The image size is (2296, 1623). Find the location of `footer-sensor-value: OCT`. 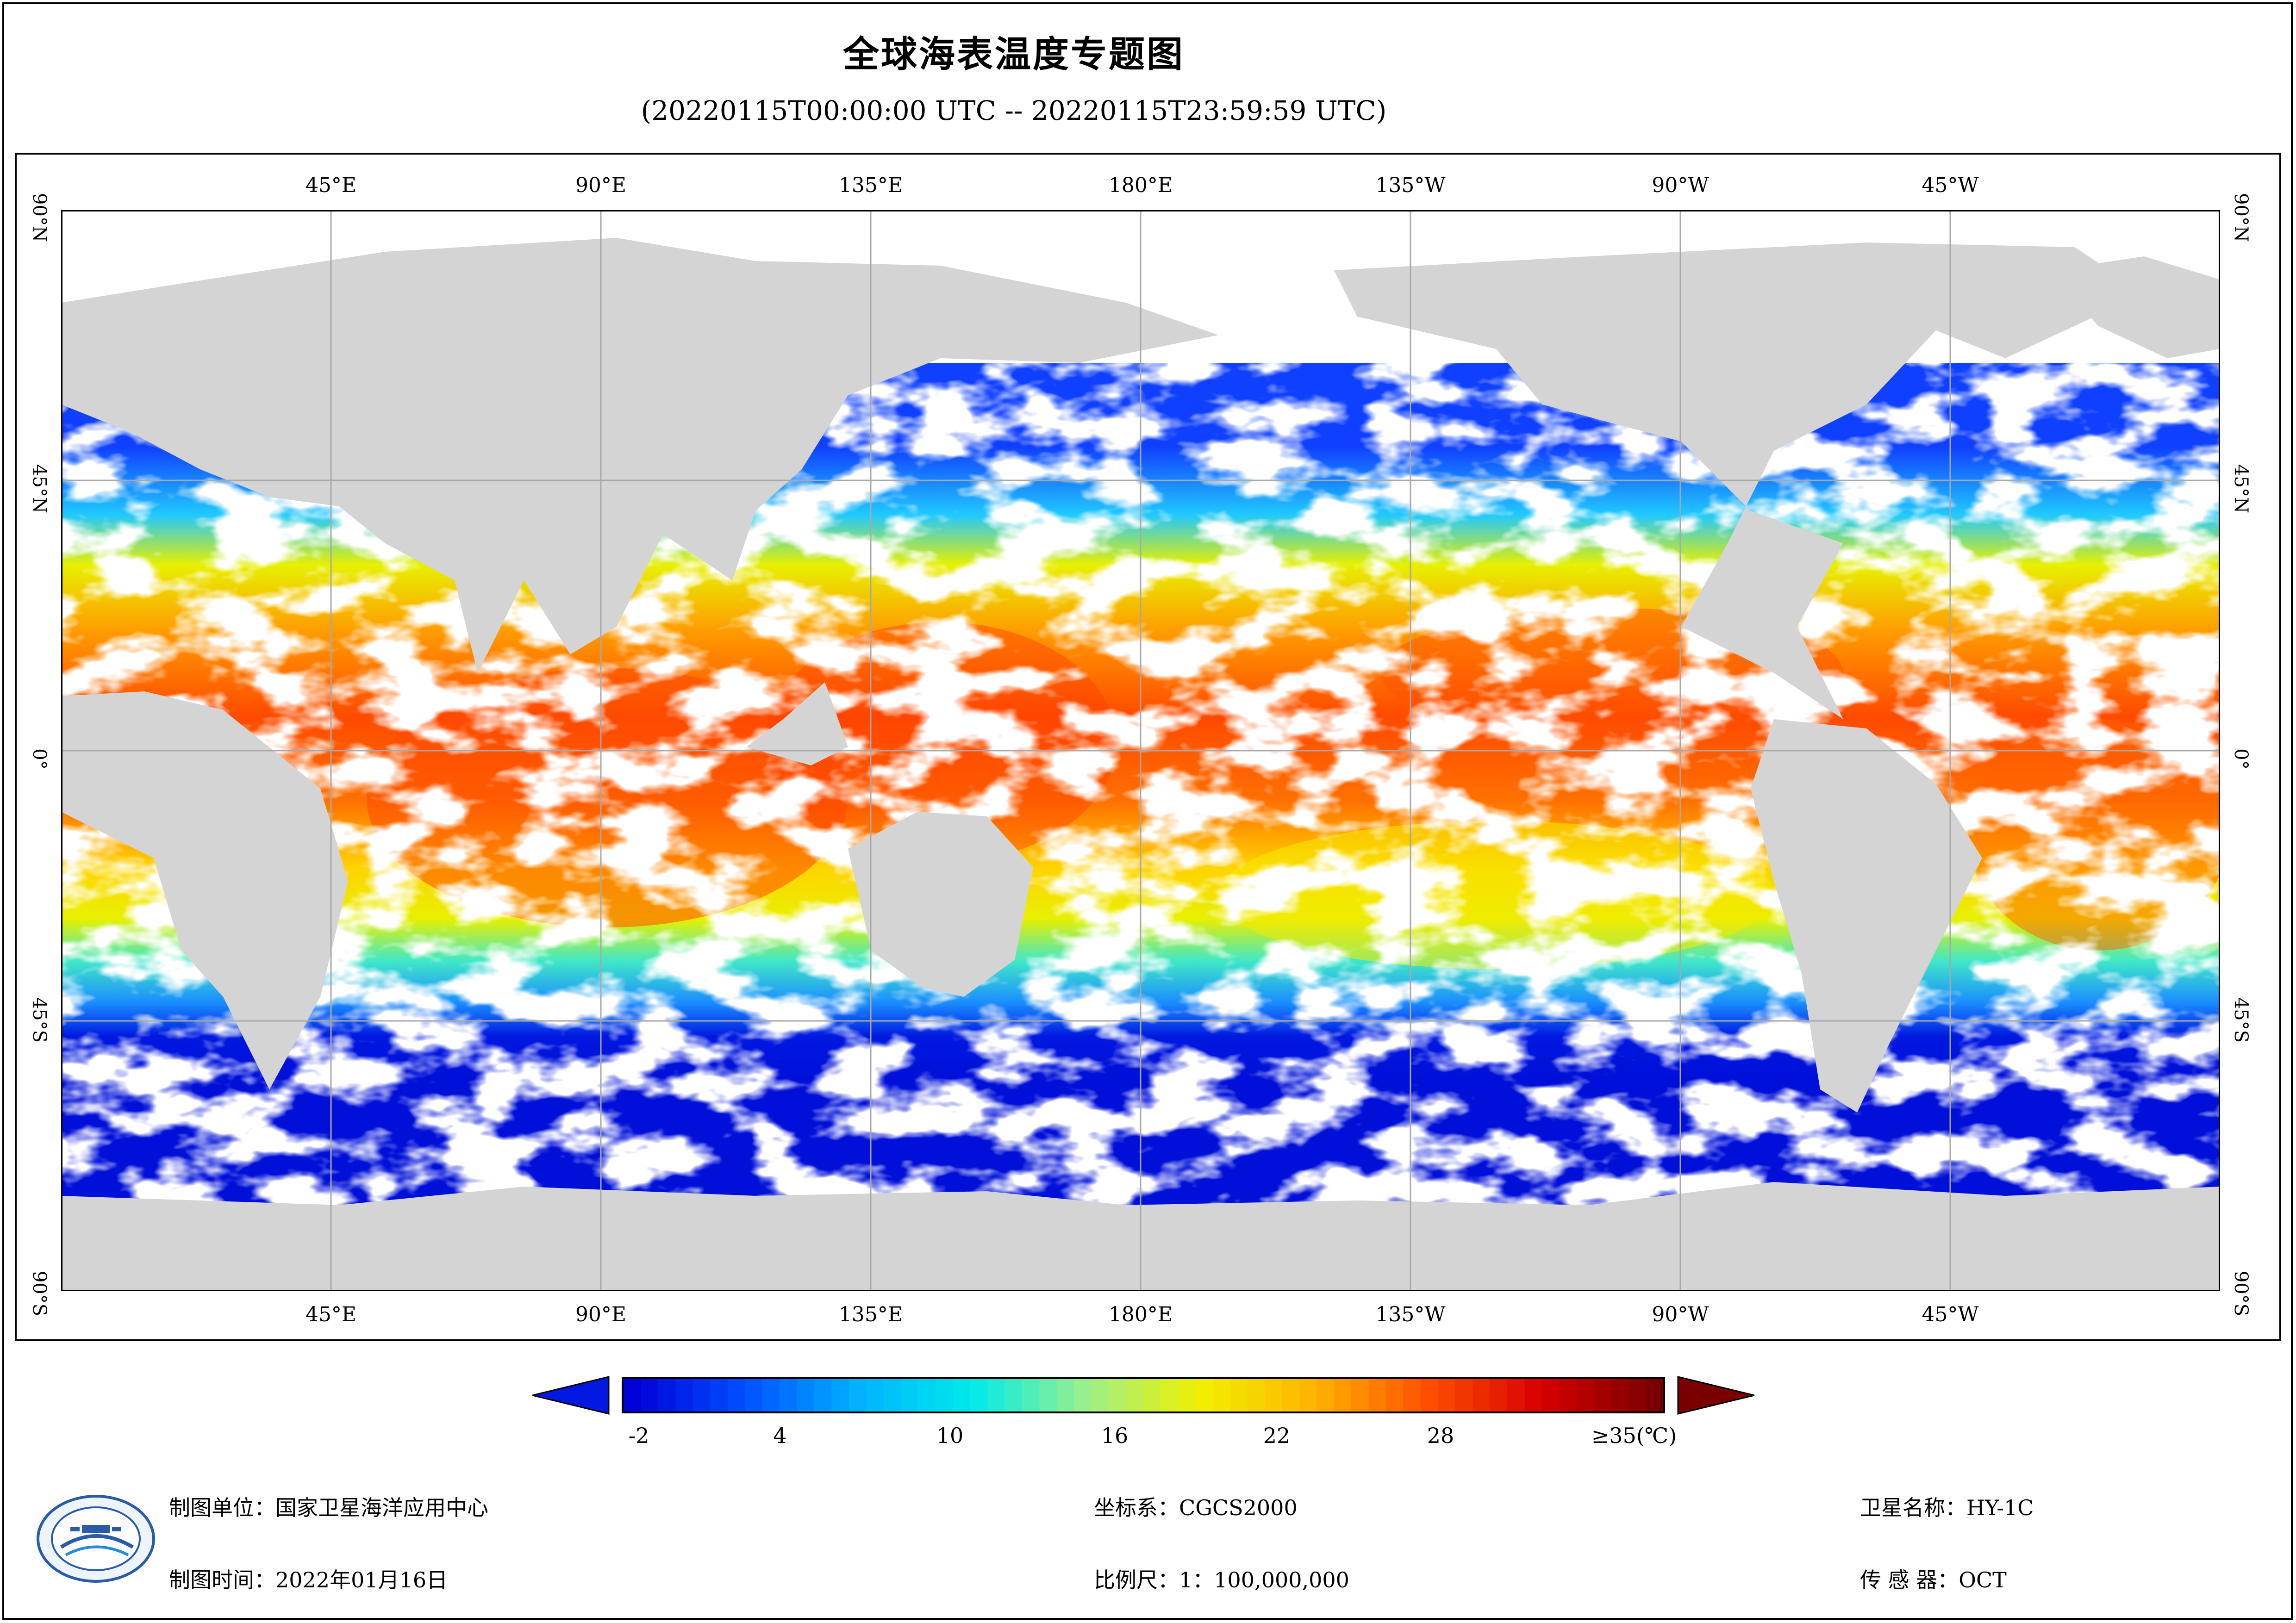

footer-sensor-value: OCT is located at coordinates (1983, 1579).